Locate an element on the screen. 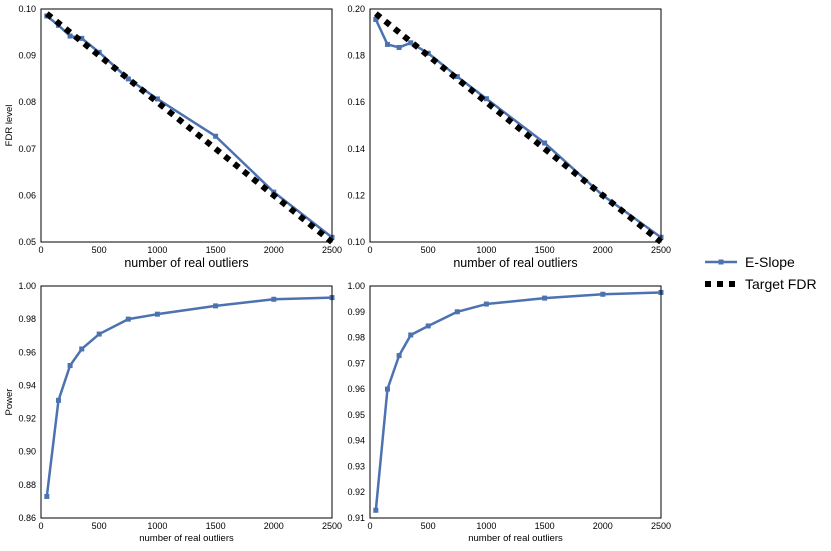 Image resolution: width=831 pixels, height=551 pixels. y-axis-label: FDR level is located at coordinates (9, 126).